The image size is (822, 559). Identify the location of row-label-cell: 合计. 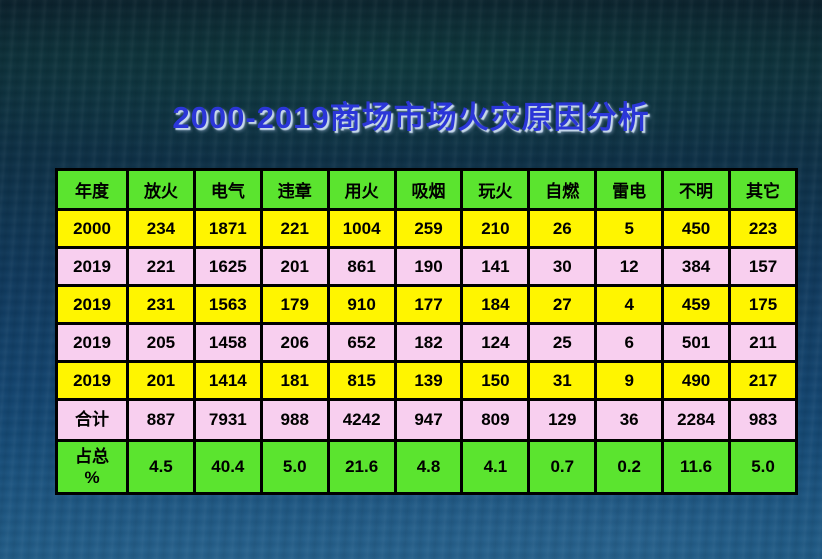
(92, 420).